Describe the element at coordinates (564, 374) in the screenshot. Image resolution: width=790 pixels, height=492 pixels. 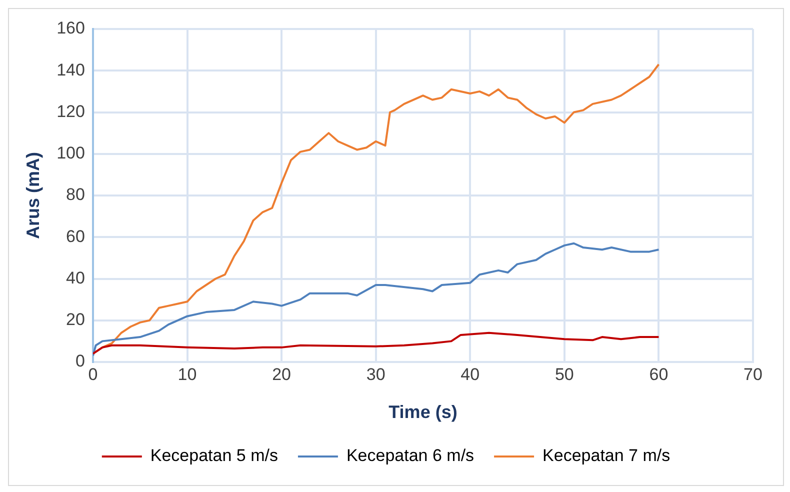
I see `x-tick-label: 50` at that location.